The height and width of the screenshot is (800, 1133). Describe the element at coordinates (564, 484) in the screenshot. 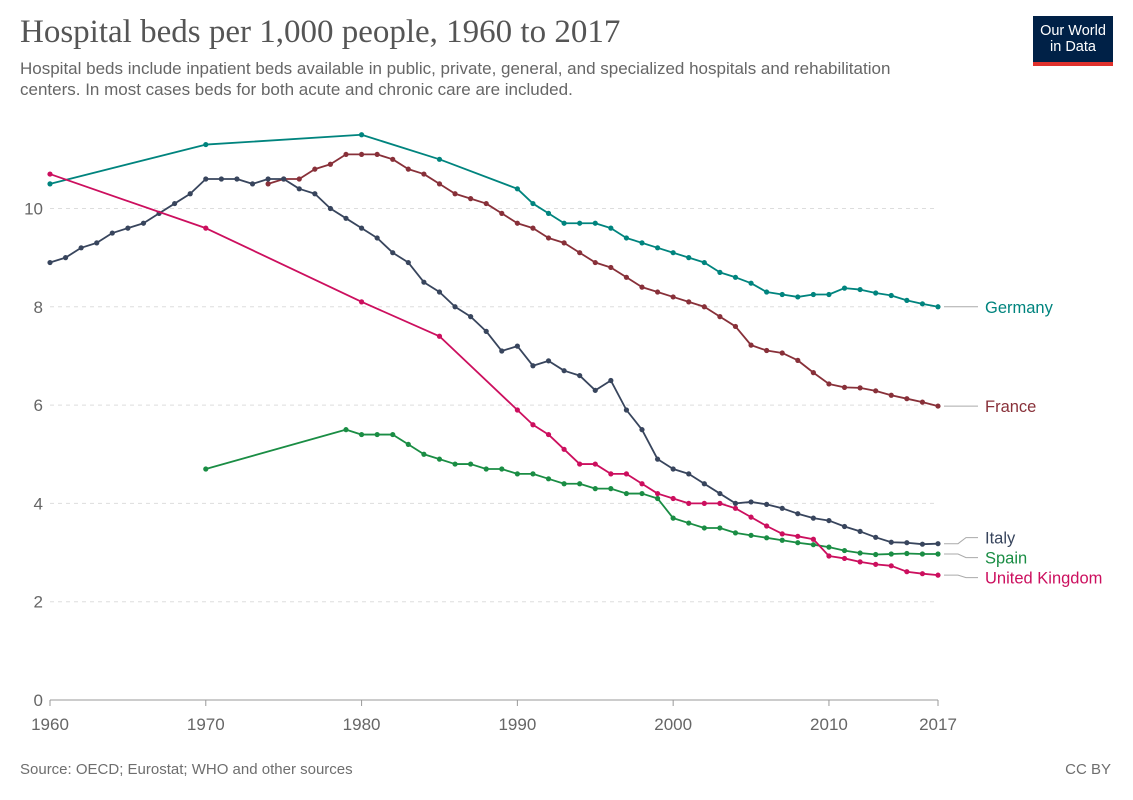

I see `data-point-spain-1993` at that location.